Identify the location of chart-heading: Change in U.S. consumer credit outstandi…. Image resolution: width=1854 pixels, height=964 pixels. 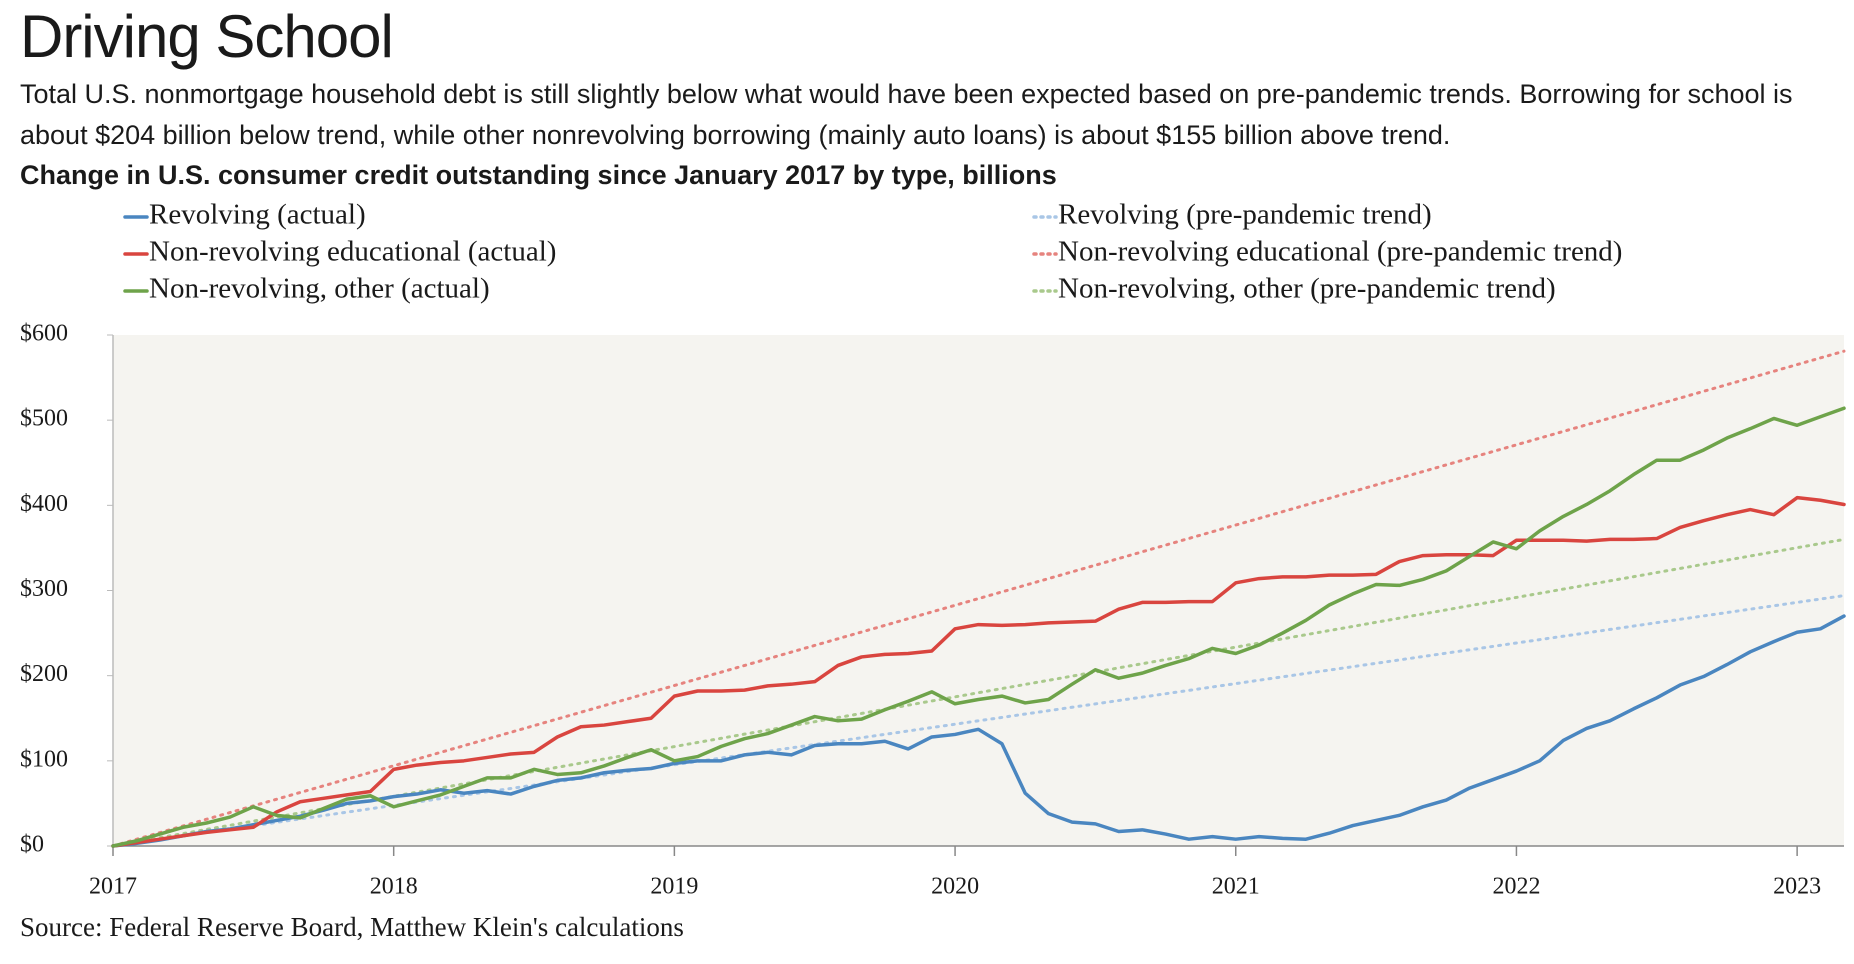
(538, 175).